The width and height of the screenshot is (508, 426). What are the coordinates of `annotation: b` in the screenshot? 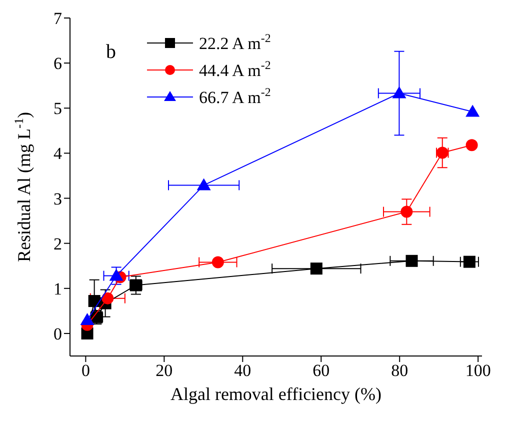 It's located at (111, 52).